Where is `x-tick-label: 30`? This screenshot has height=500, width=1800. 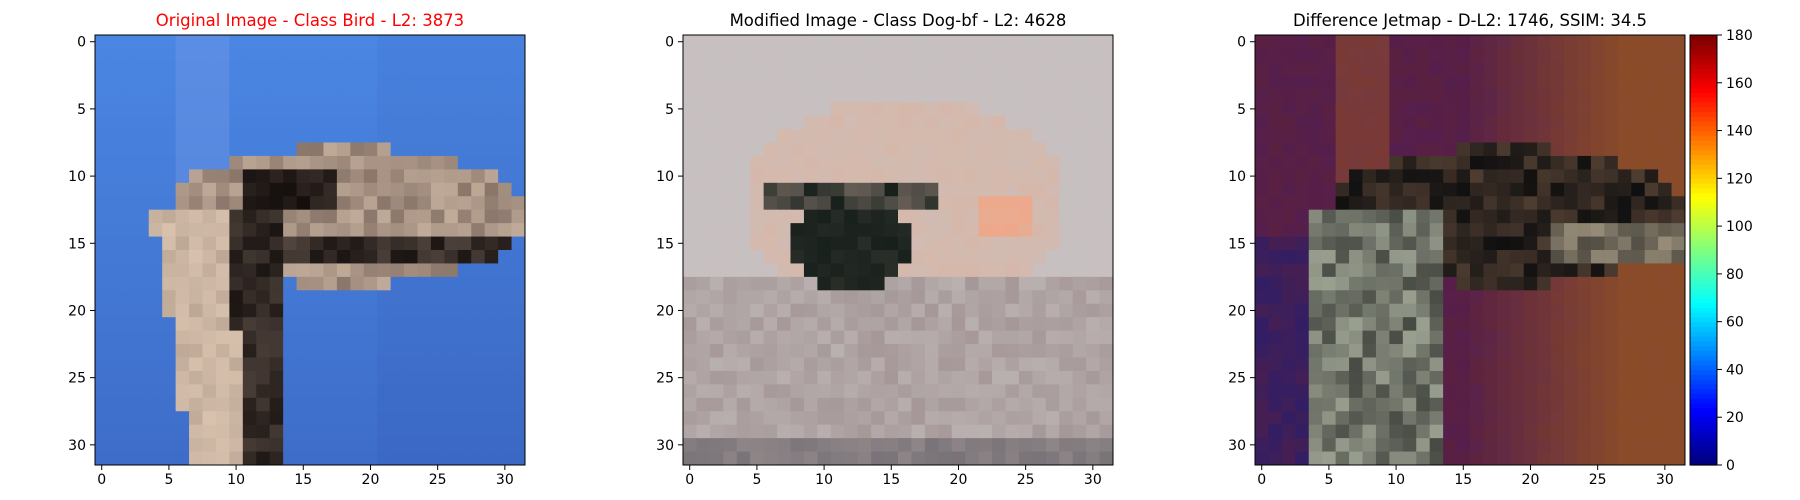 x-tick-label: 30 is located at coordinates (505, 480).